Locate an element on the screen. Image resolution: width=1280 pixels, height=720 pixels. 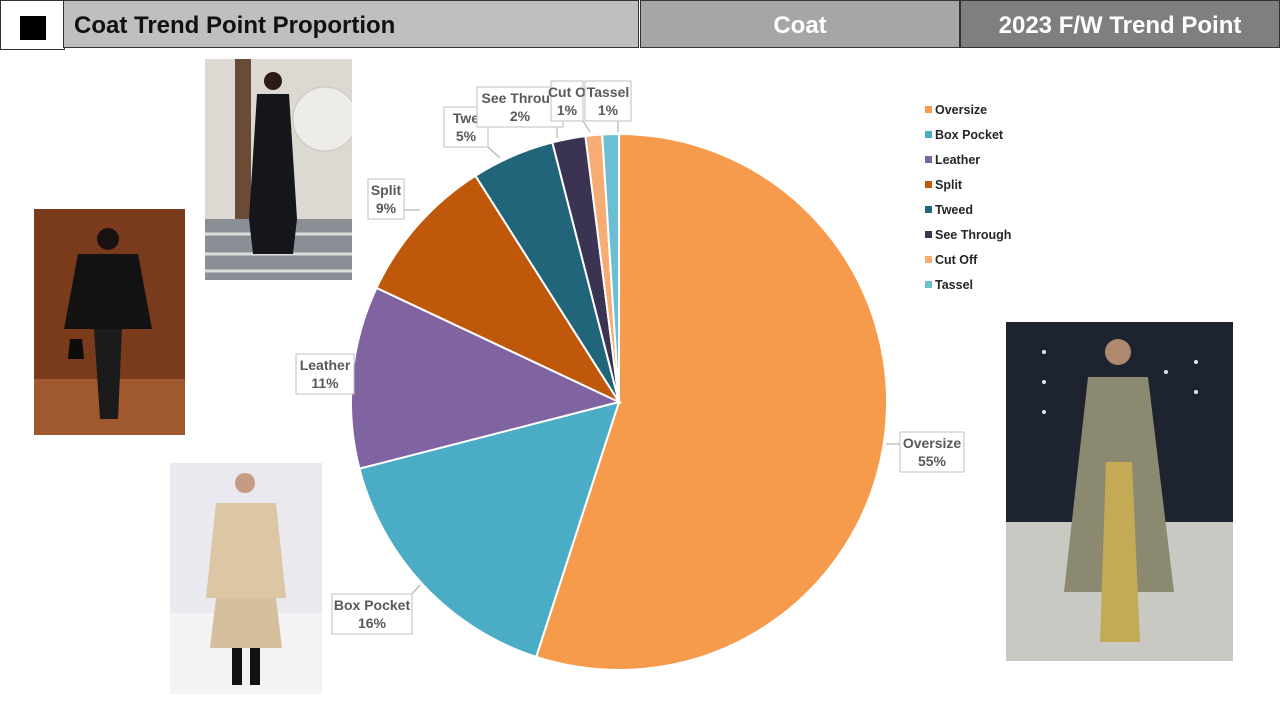
data-label-split: Split 9% is located at coordinates (393, 199).